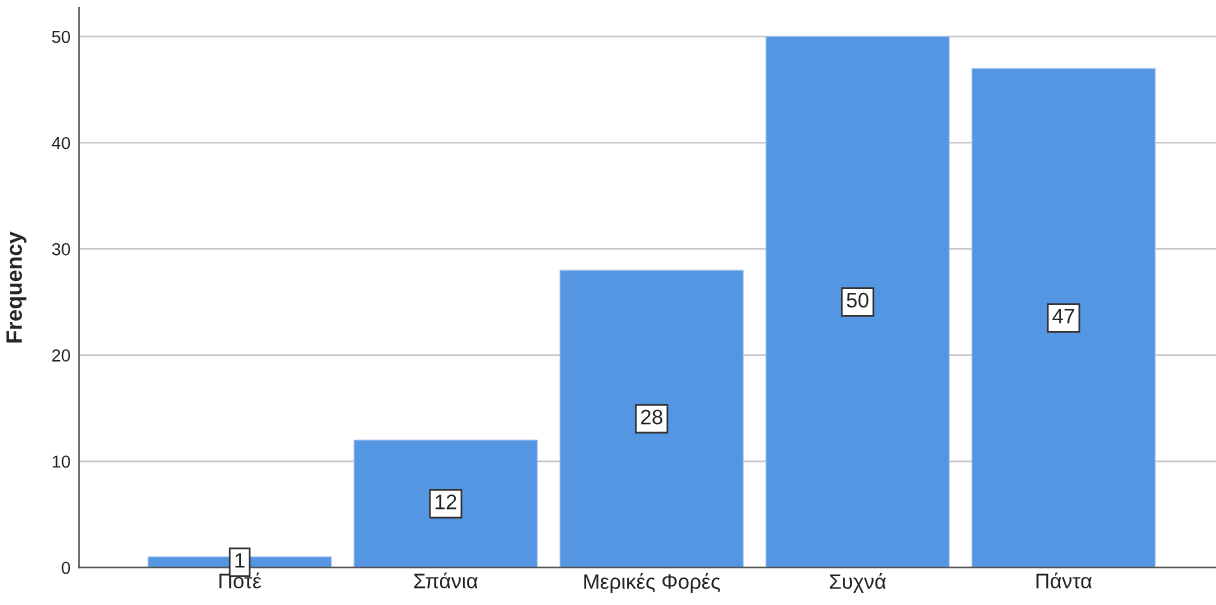 This screenshot has width=1216, height=605. What do you see at coordinates (61, 461) in the screenshot?
I see `y-tick-label: 10` at bounding box center [61, 461].